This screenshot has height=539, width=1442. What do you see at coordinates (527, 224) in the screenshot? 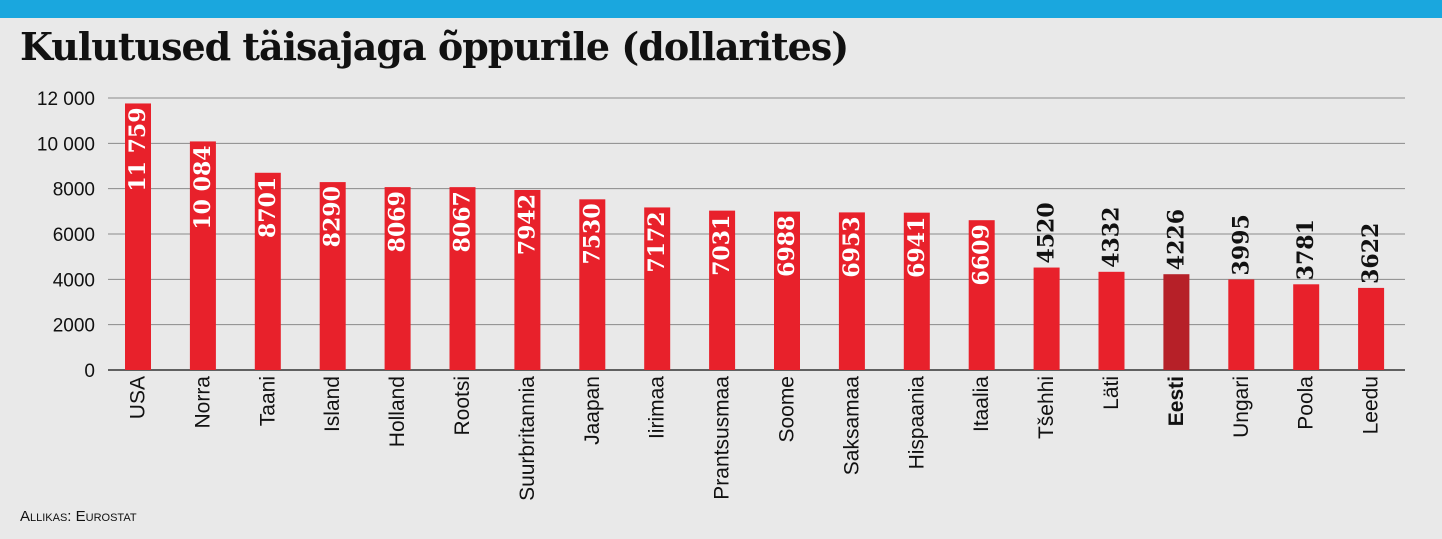
I see `bar-value-label: 7942` at bounding box center [527, 224].